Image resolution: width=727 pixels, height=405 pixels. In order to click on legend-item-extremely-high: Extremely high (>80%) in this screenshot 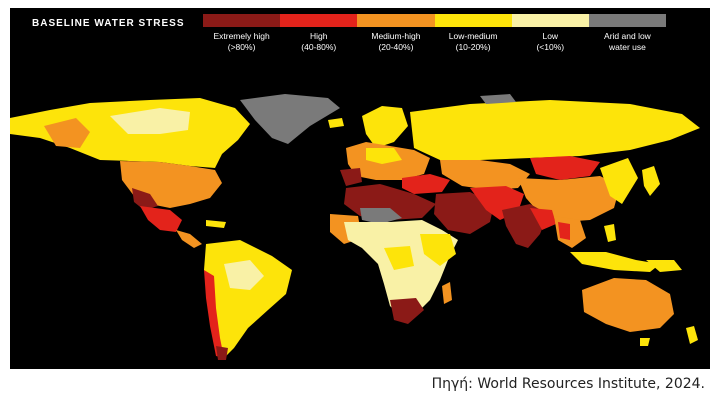, I will do `click(242, 33)`.